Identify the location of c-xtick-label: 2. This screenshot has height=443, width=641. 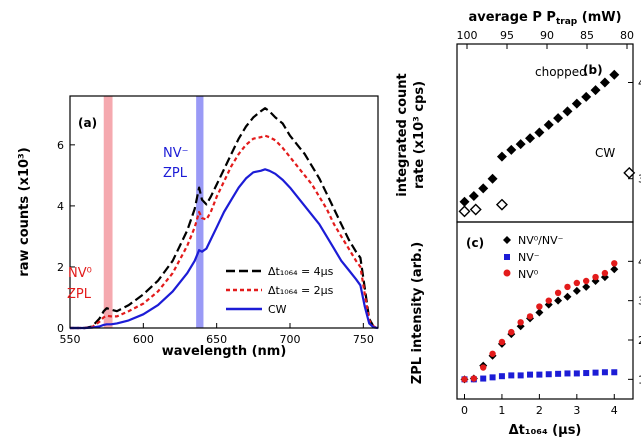
(539, 410).